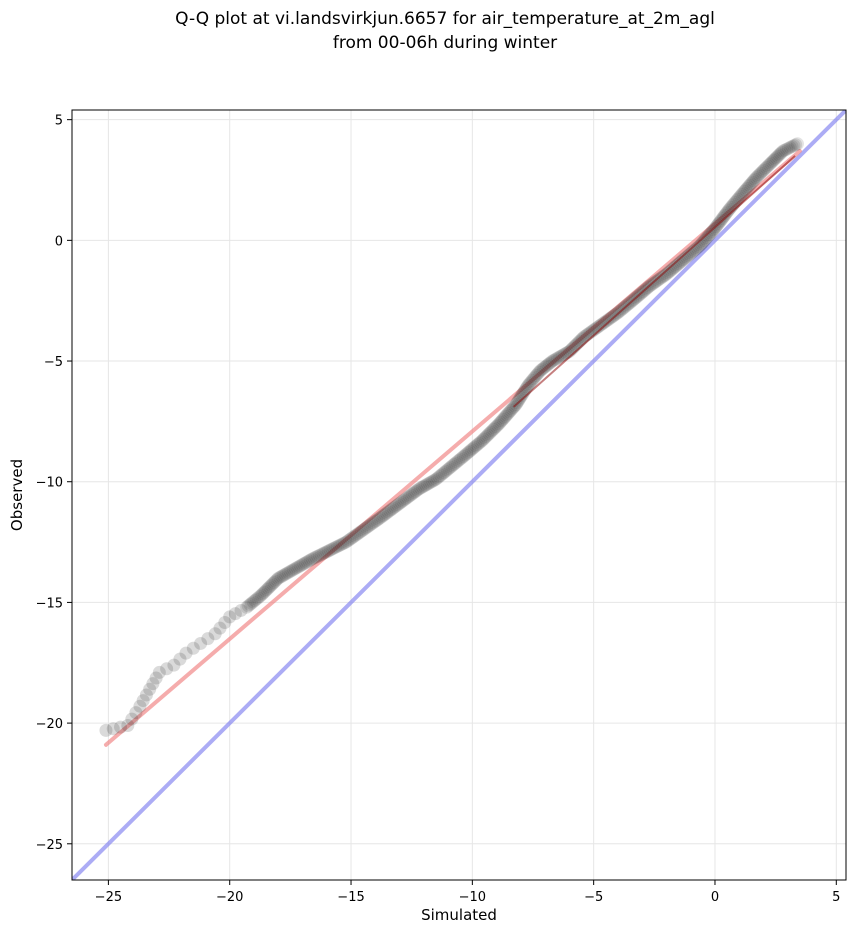 This screenshot has height=934, width=854. I want to click on y-tick-label: 0, so click(59, 241).